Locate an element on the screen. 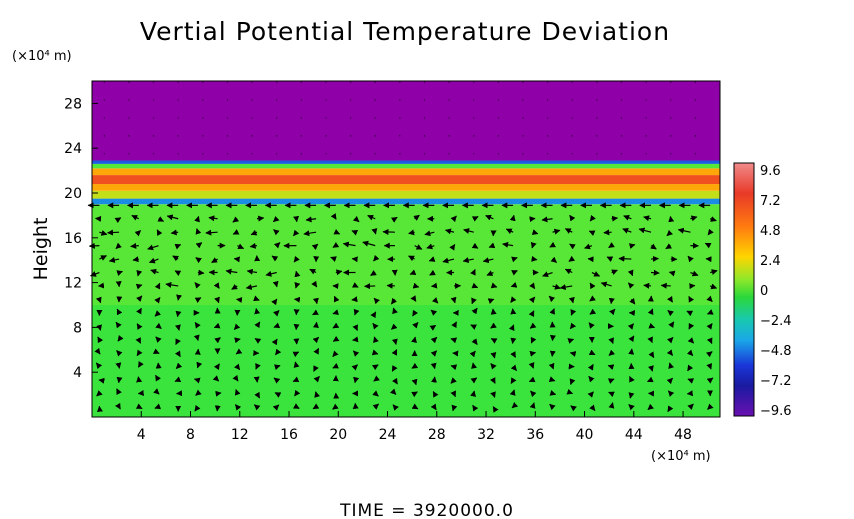 This screenshot has height=519, width=854. x-tick-label: 36 is located at coordinates (535, 435).